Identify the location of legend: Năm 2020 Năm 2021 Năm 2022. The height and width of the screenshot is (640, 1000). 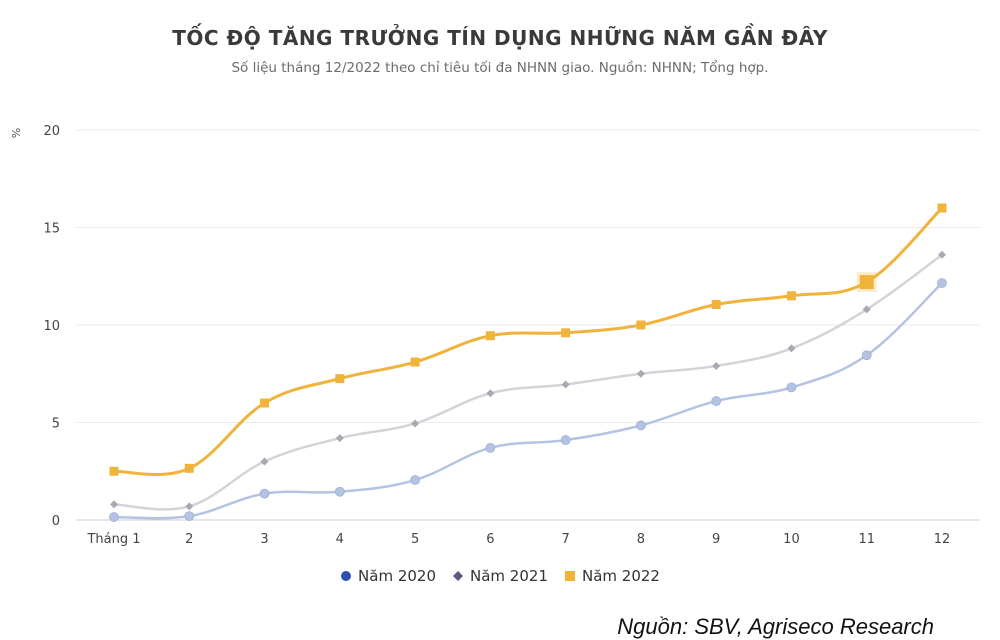
(500, 576).